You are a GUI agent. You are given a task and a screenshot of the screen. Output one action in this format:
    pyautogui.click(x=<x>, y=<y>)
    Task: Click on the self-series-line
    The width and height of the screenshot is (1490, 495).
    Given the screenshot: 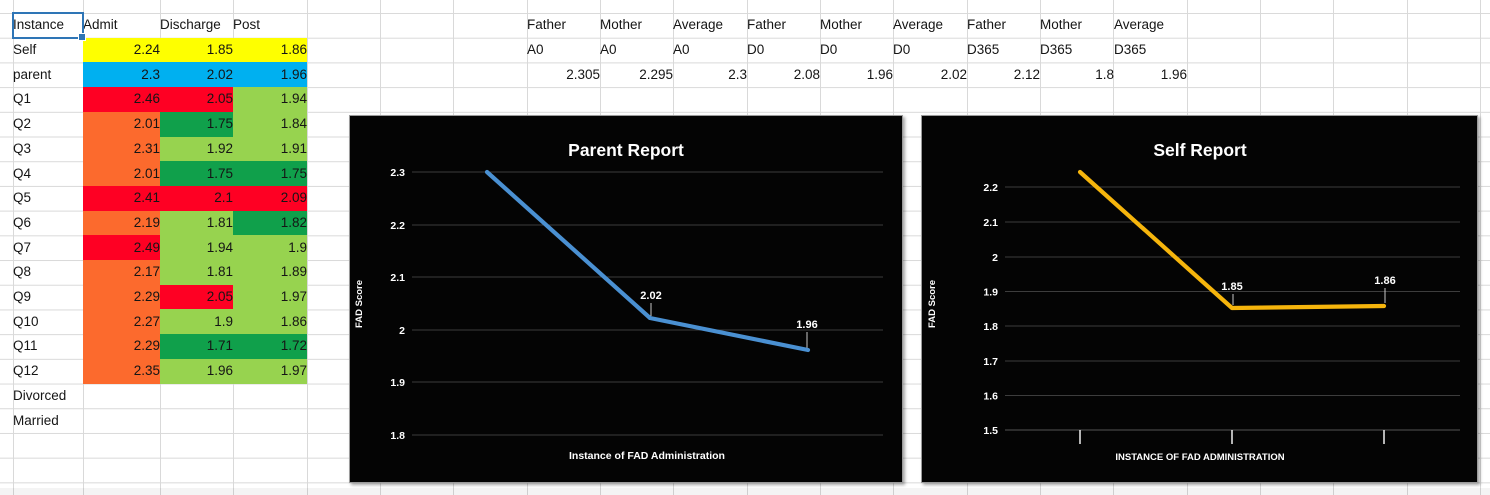 What is the action you would take?
    pyautogui.click(x=1232, y=240)
    